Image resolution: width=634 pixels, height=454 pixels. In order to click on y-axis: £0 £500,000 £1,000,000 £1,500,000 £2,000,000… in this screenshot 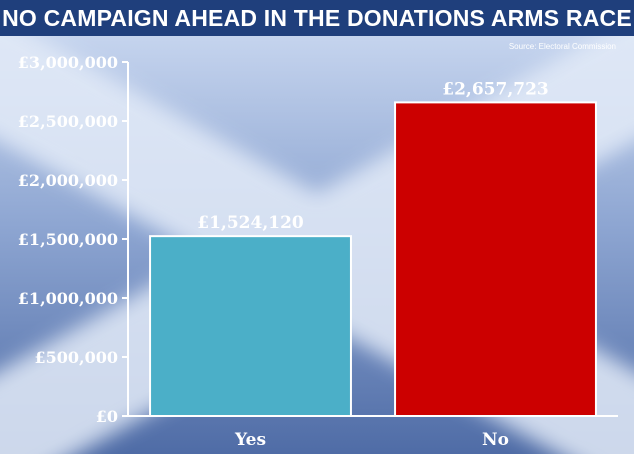, I will do `click(73, 239)`.